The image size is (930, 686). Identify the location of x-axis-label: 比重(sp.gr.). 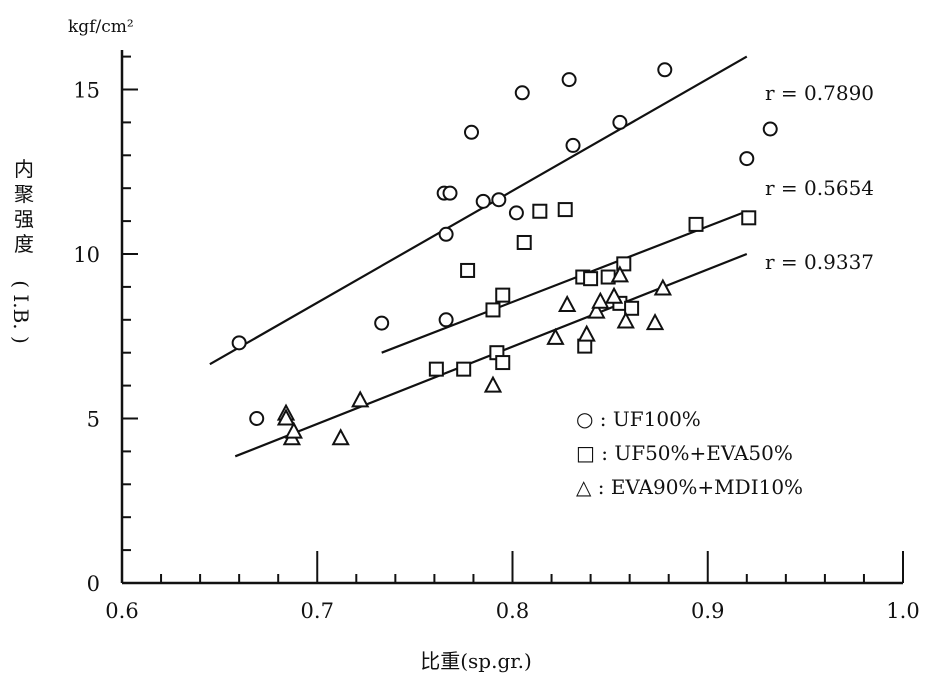
(476, 661).